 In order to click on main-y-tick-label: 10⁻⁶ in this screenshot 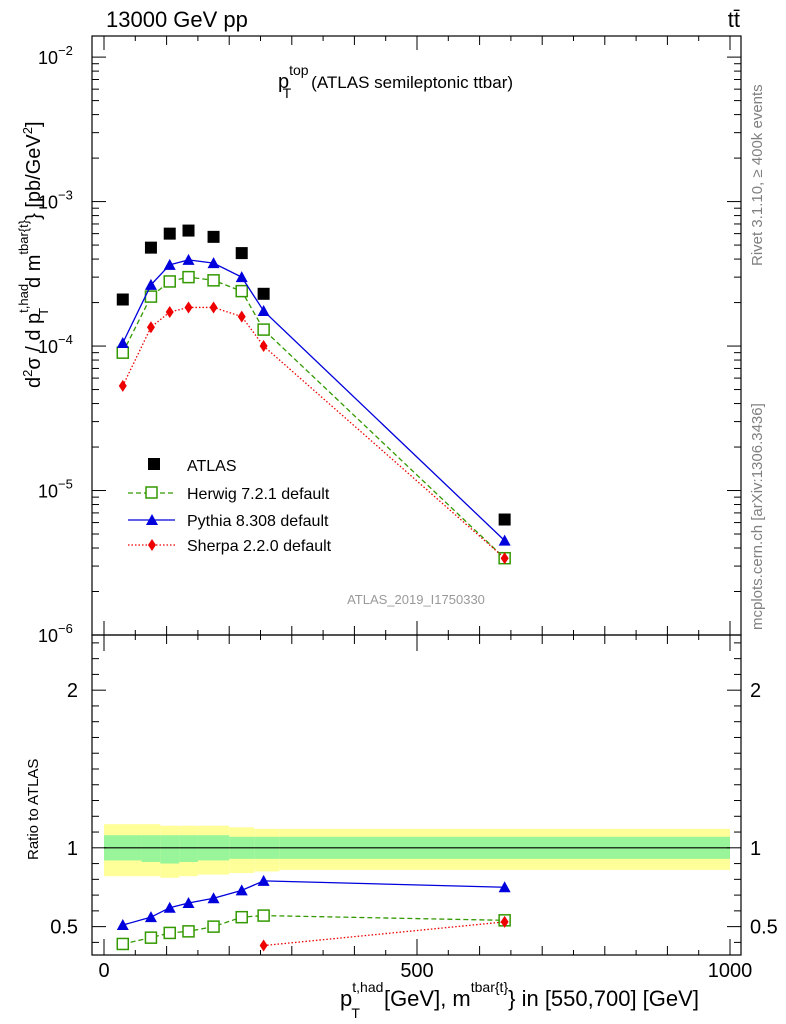, I will do `click(55, 633)`.